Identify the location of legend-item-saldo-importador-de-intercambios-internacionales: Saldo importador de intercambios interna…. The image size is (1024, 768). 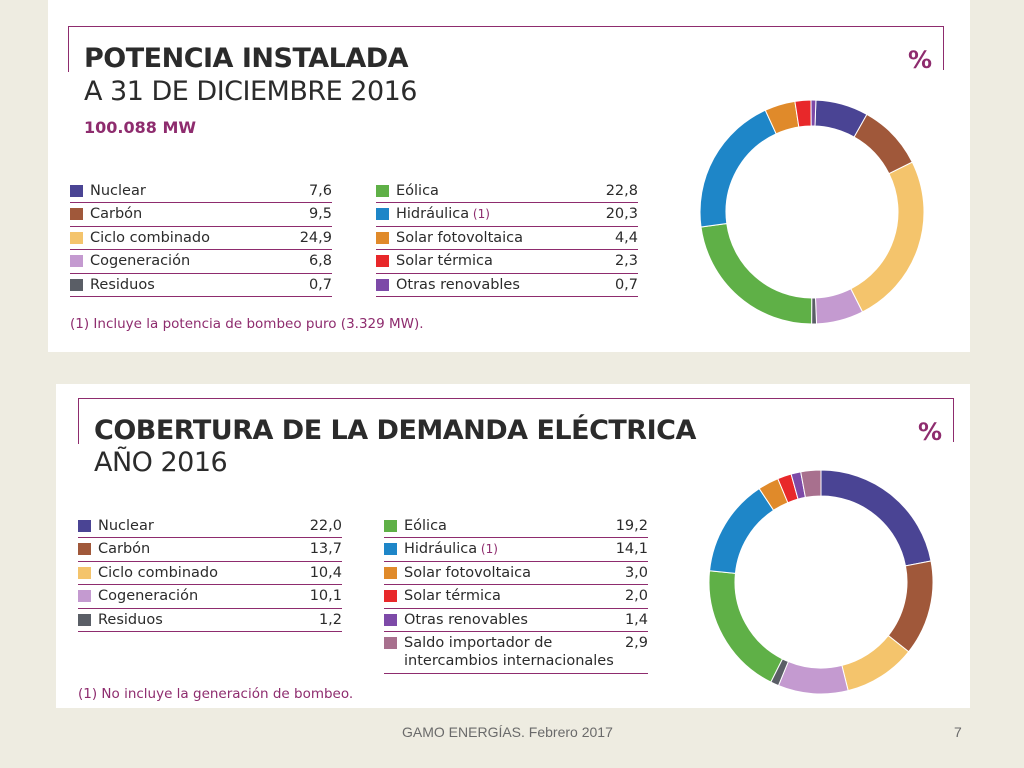
(516, 653).